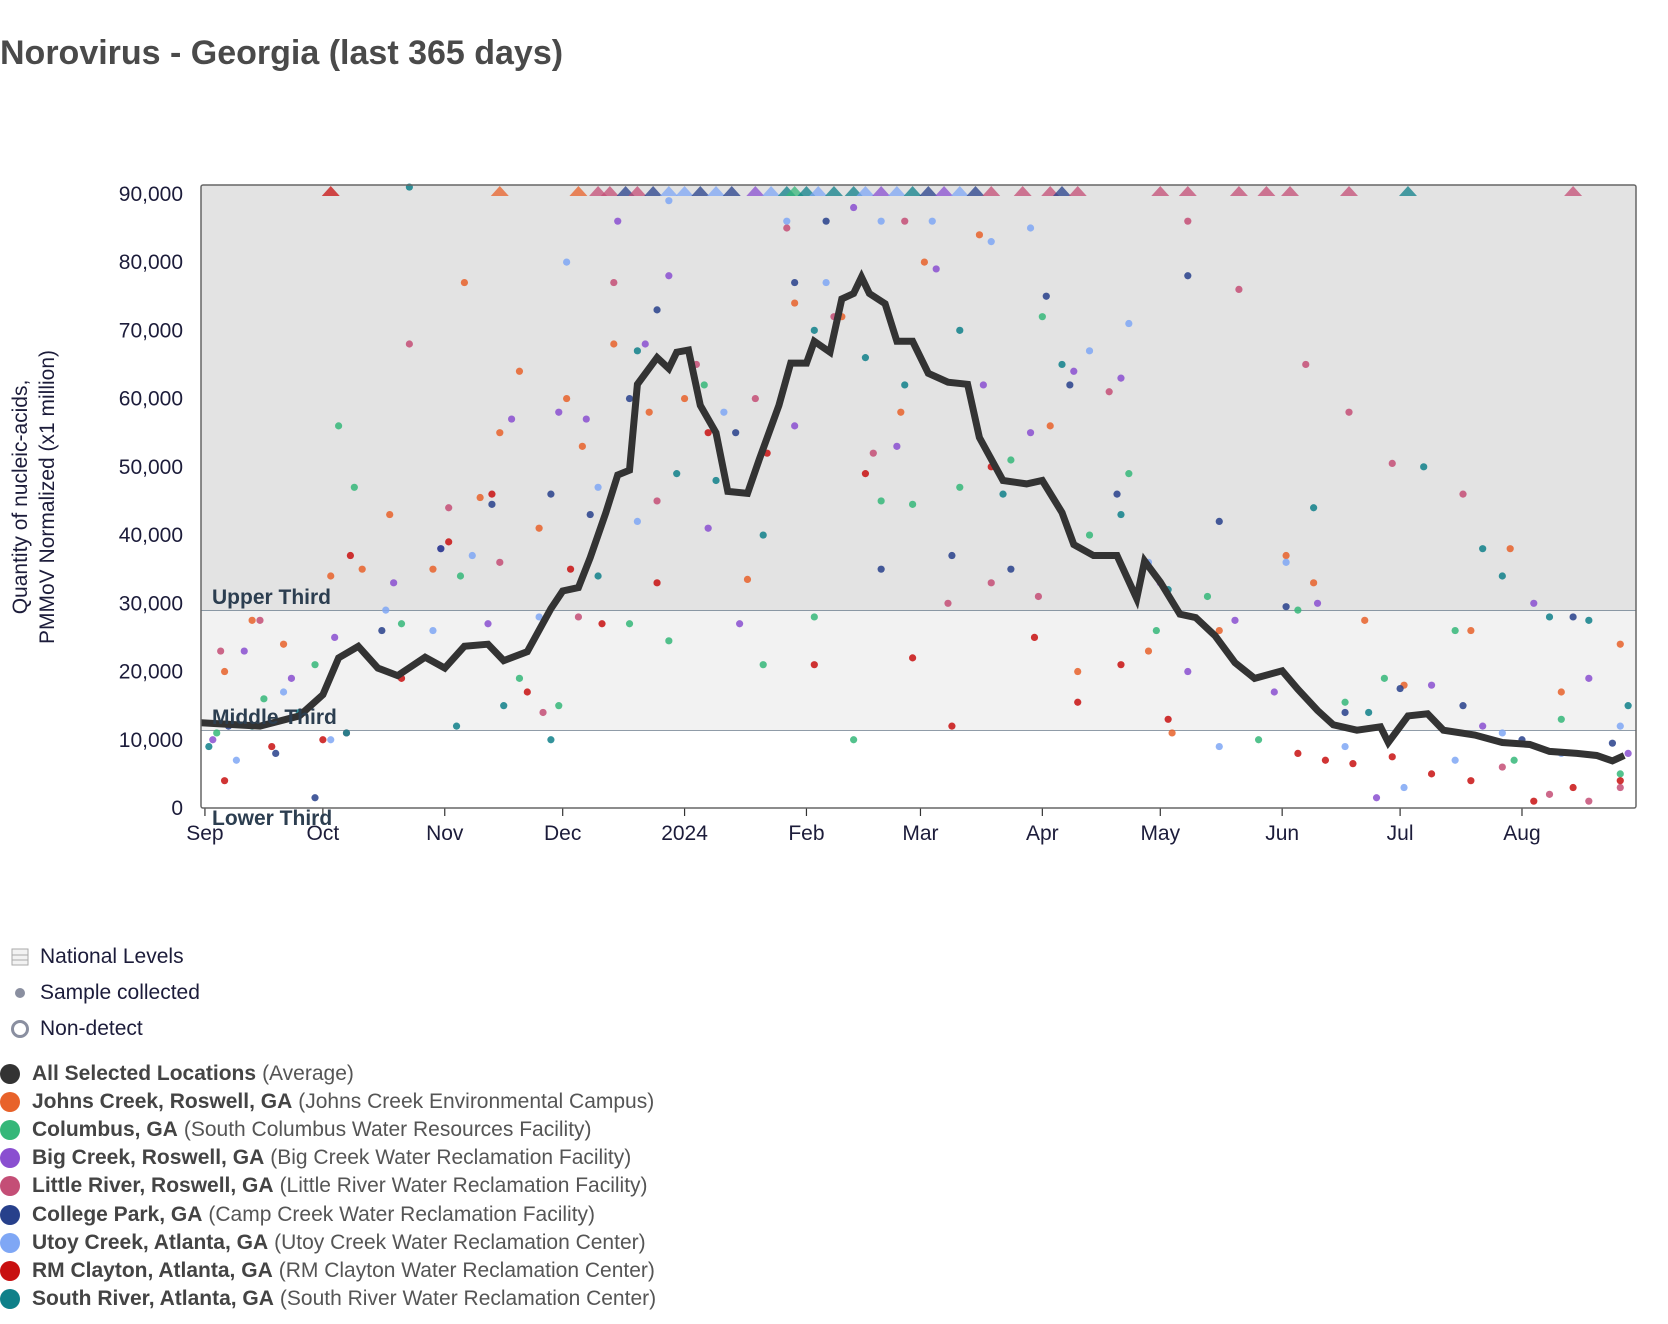  What do you see at coordinates (177, 1074) in the screenshot?
I see `legend-series-item: All Selected Locations (Average)` at bounding box center [177, 1074].